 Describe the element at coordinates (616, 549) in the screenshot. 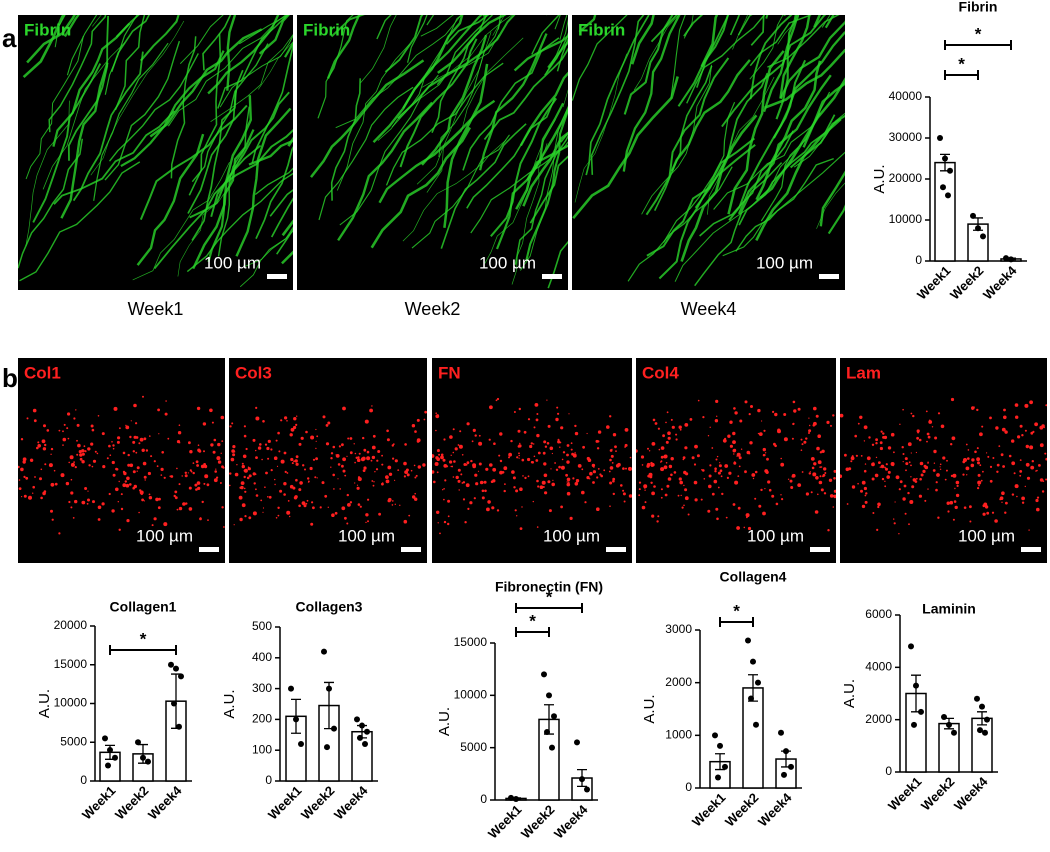

I see `scale-bar` at that location.